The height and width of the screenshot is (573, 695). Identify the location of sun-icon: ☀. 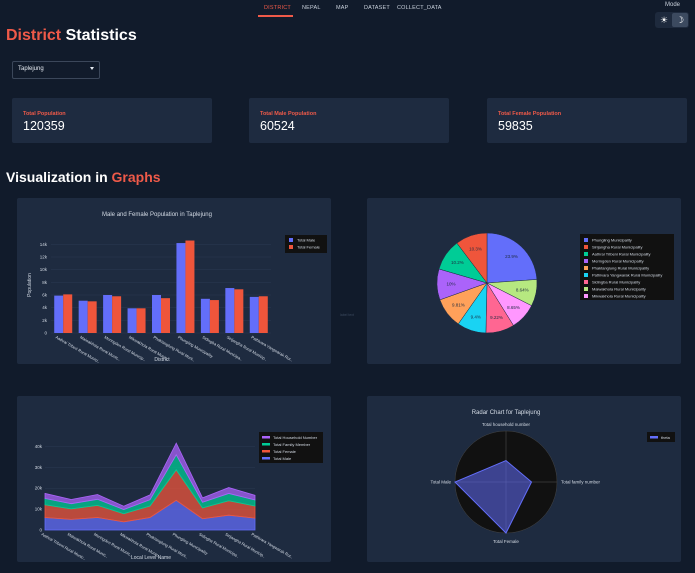
(664, 20).